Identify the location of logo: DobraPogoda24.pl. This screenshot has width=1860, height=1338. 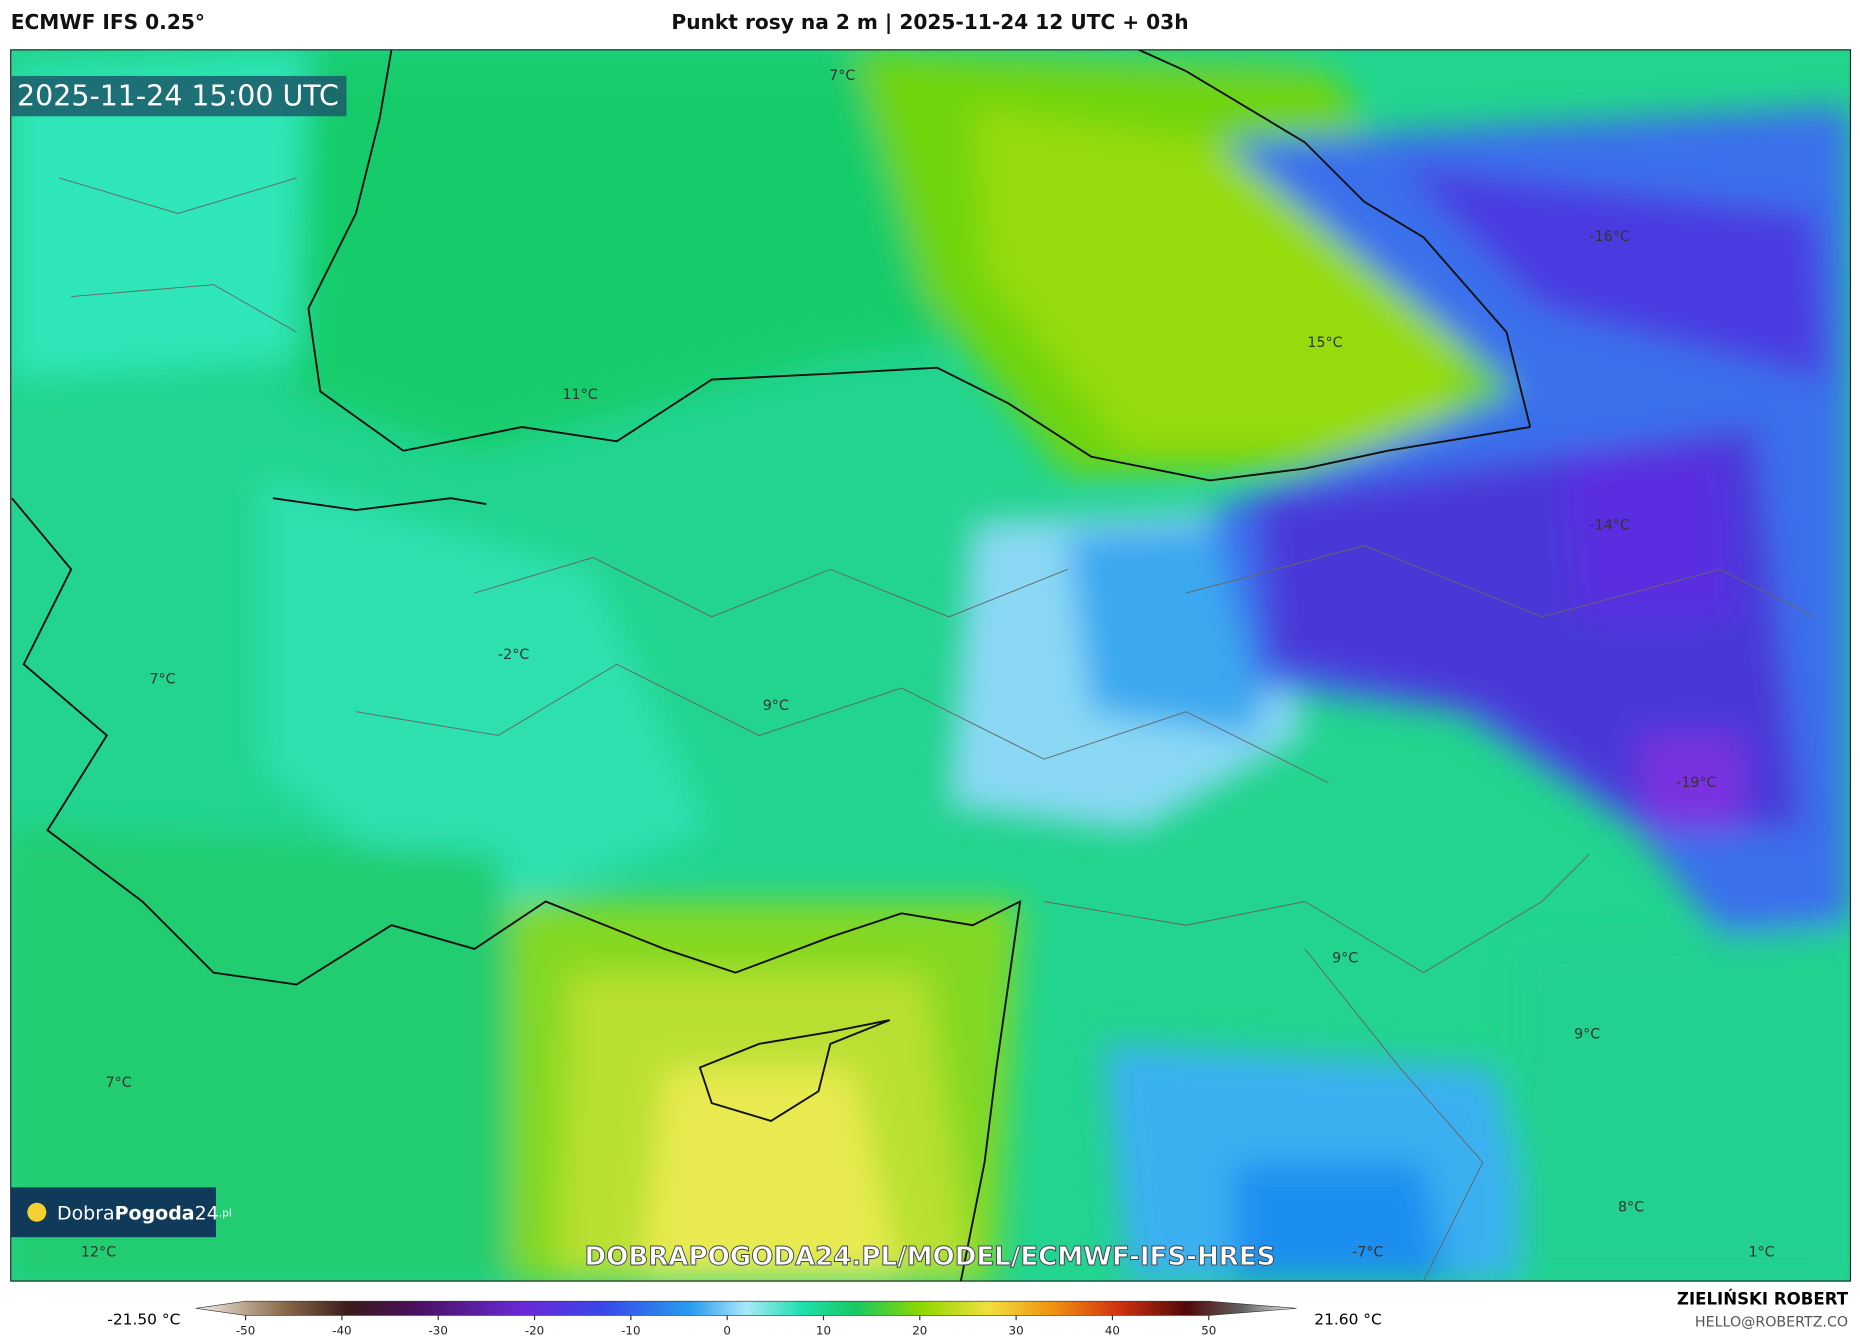
(144, 1213).